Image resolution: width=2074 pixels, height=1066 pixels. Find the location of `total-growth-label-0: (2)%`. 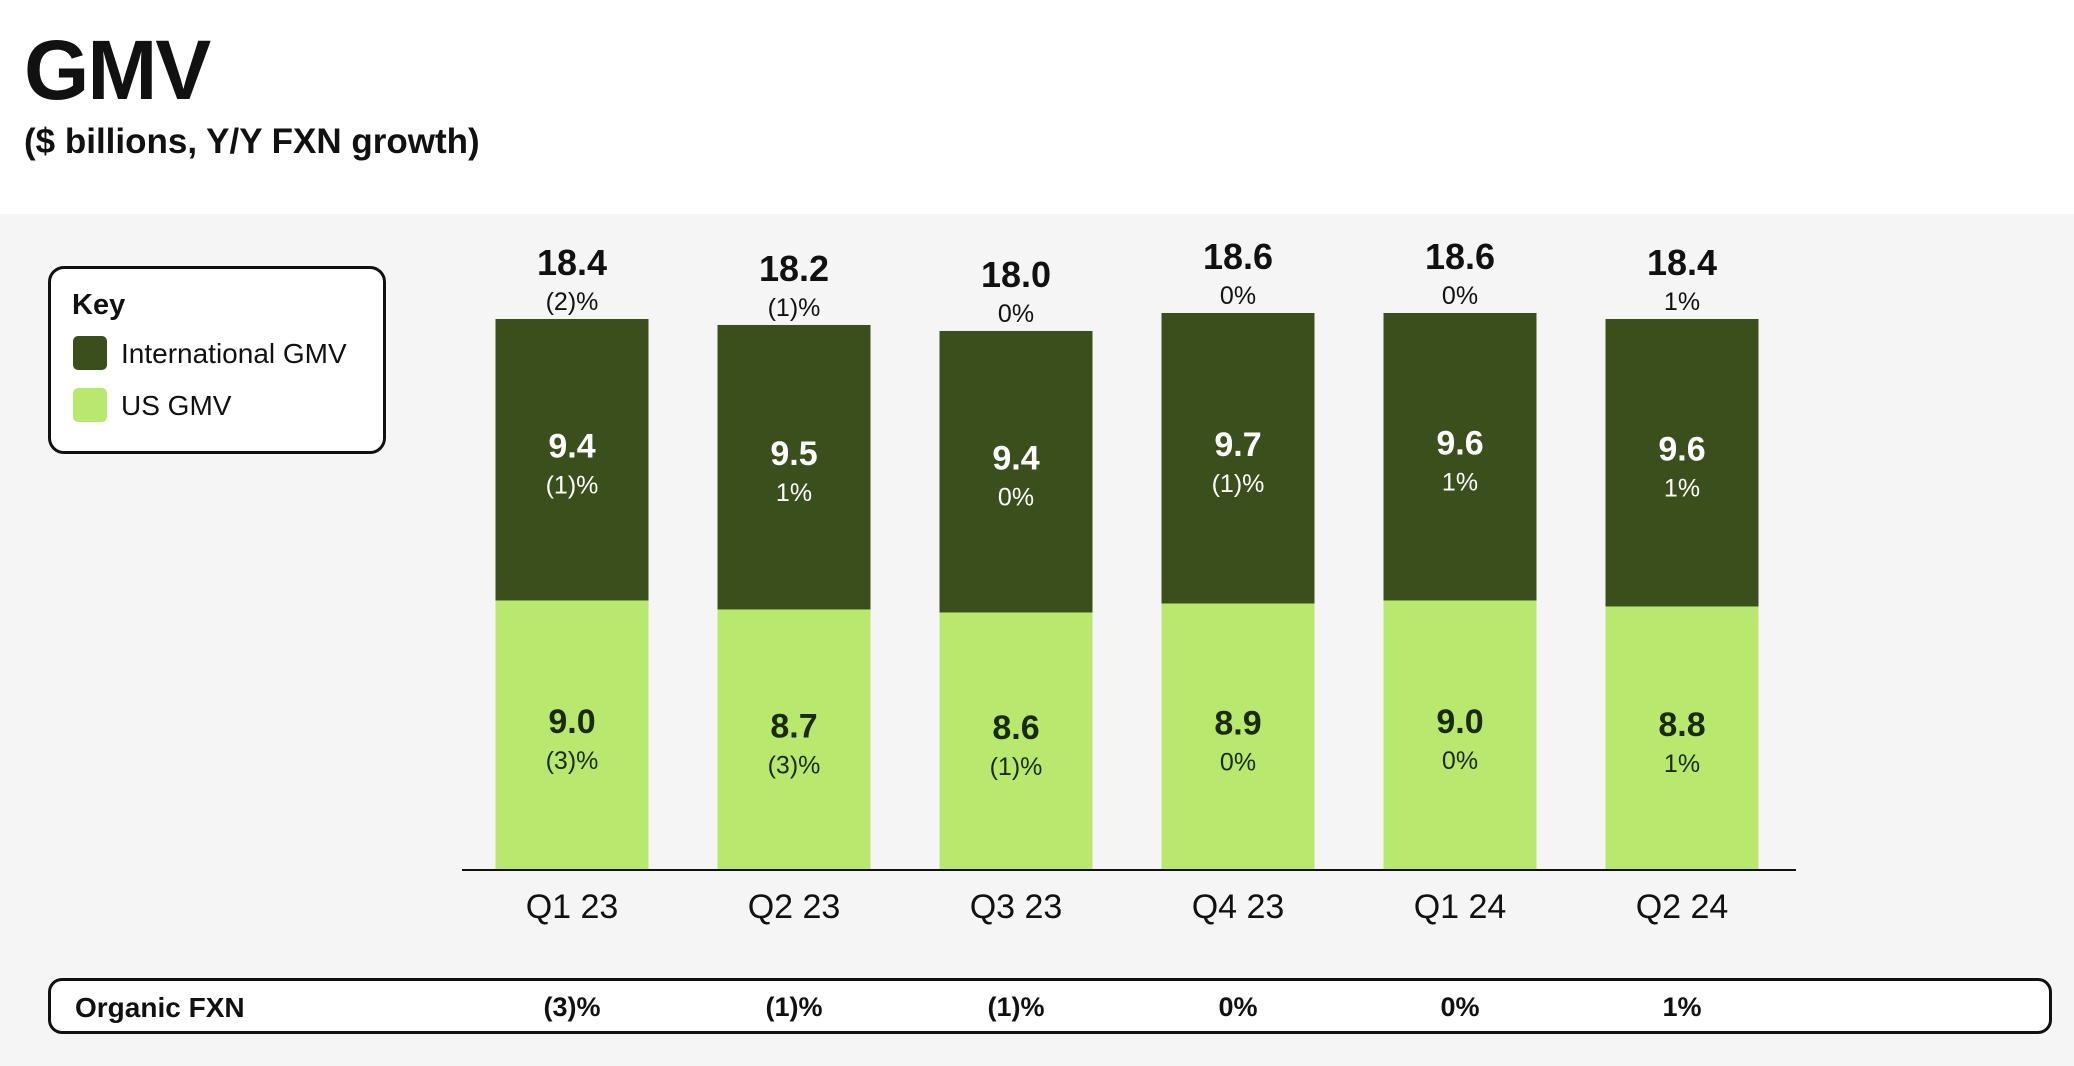

total-growth-label-0: (2)% is located at coordinates (572, 302).